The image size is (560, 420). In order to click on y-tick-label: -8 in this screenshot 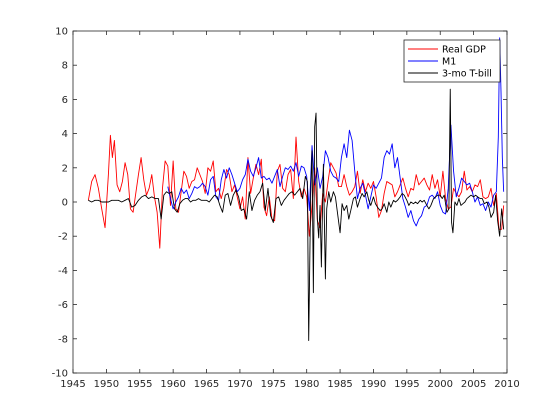, I will do `click(63, 339)`.